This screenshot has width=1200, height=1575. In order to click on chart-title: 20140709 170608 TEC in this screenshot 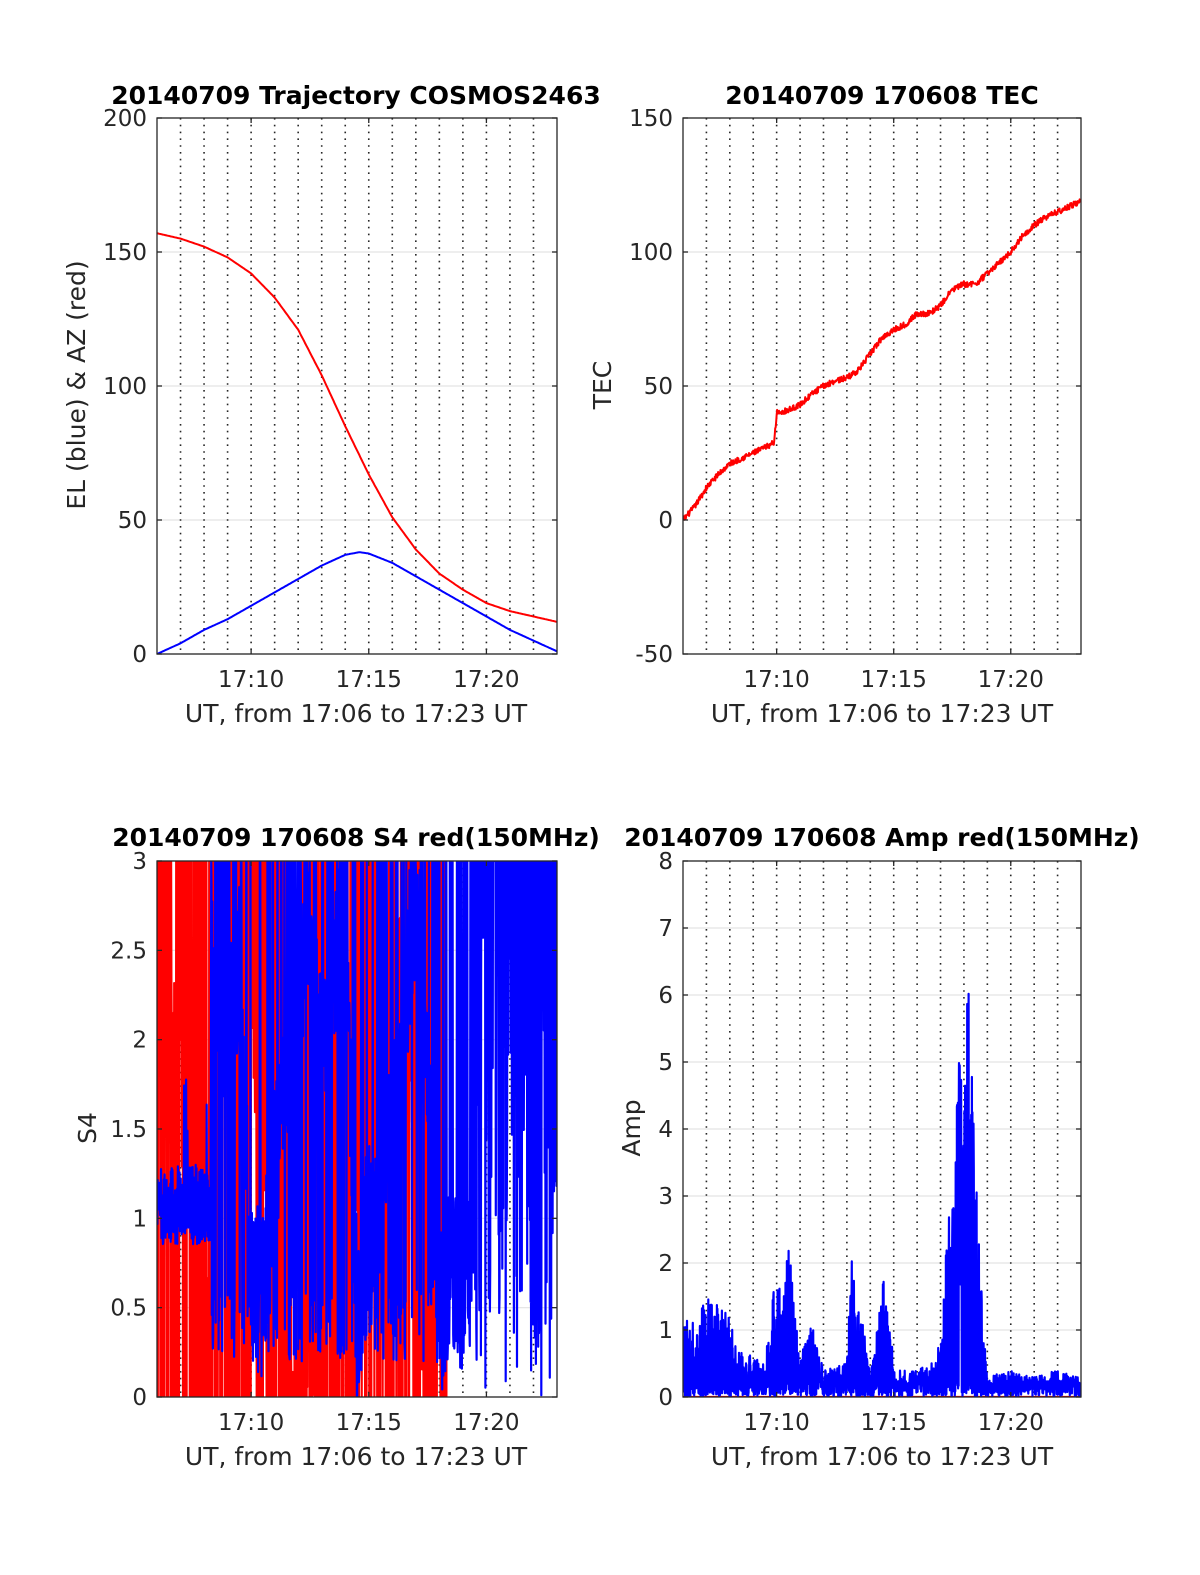, I will do `click(881, 95)`.